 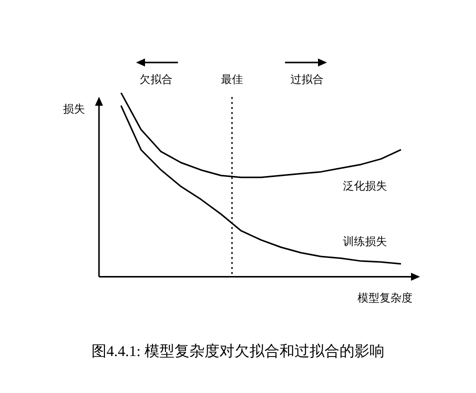 What do you see at coordinates (156, 79) in the screenshot?
I see `text: 欠拟合` at bounding box center [156, 79].